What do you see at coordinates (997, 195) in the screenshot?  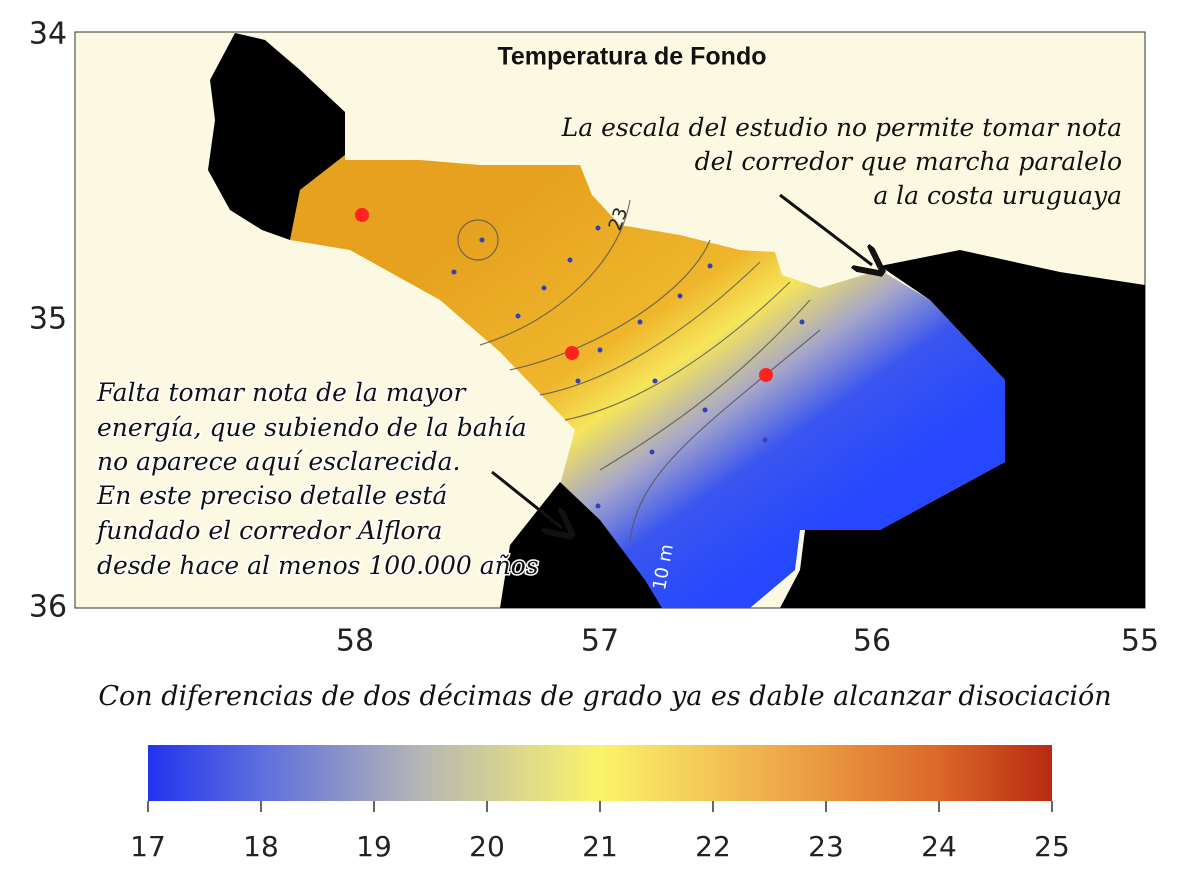 I see `annotation-line: a la costa uruguaya` at bounding box center [997, 195].